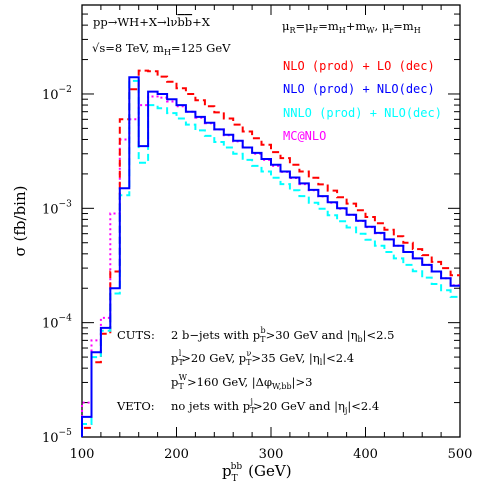 This screenshot has width=477, height=489. What do you see at coordinates (262, 358) in the screenshot?
I see `cut-line-2: pTl>20 GeV, pTν>35 GeV, |ηl|<2.4` at bounding box center [262, 358].